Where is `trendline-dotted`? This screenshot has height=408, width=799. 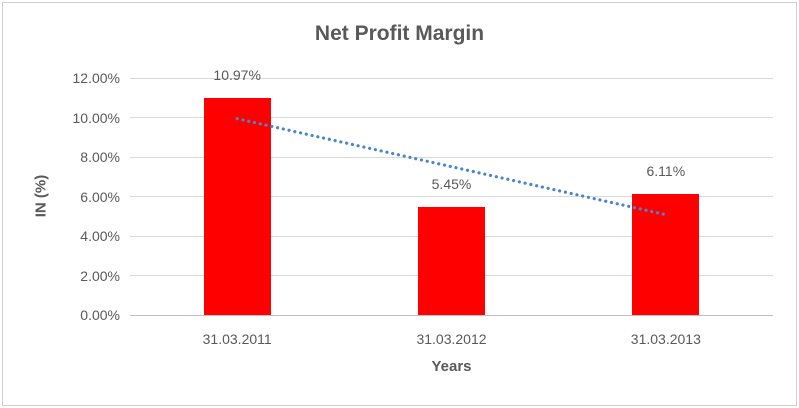 trendline-dotted is located at coordinates (451, 167).